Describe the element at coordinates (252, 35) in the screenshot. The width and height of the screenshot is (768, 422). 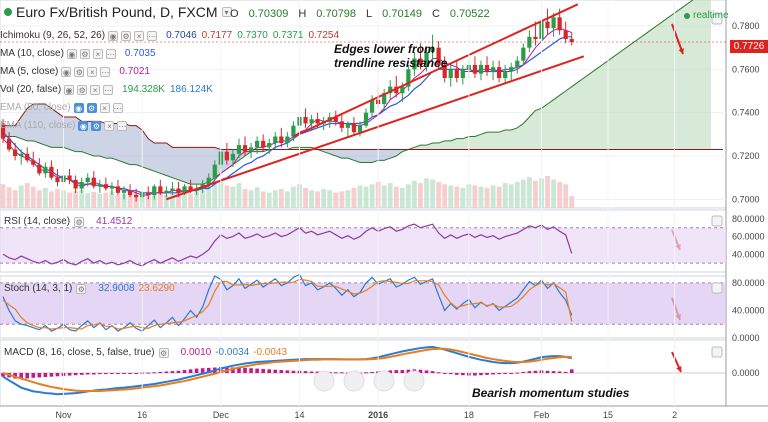
I see `legend-ichimoku-value: 0.7370` at that location.